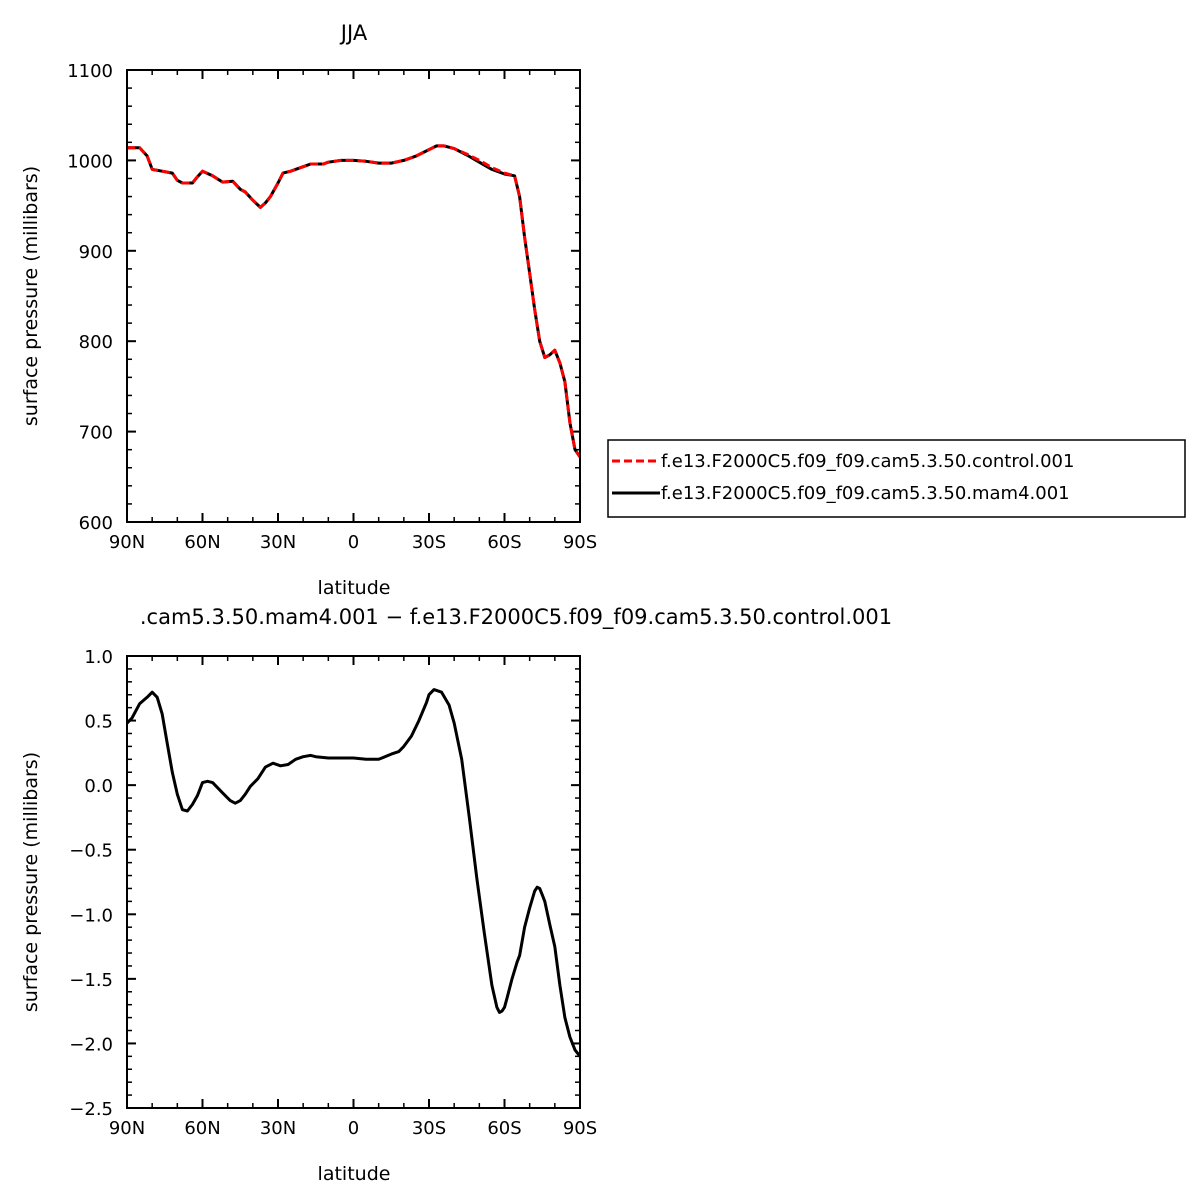  I want to click on top-axis-ticks, so click(353, 296).